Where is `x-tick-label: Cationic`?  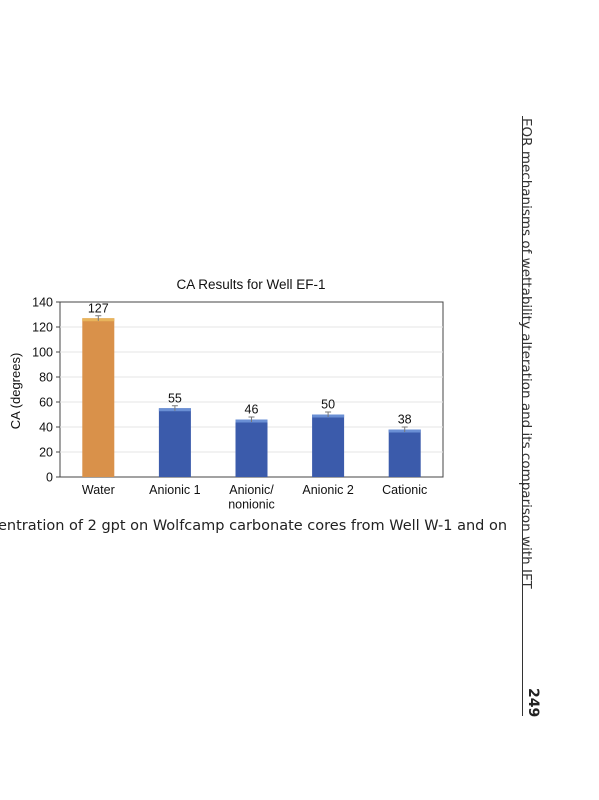
x-tick-label: Cationic is located at coordinates (404, 490).